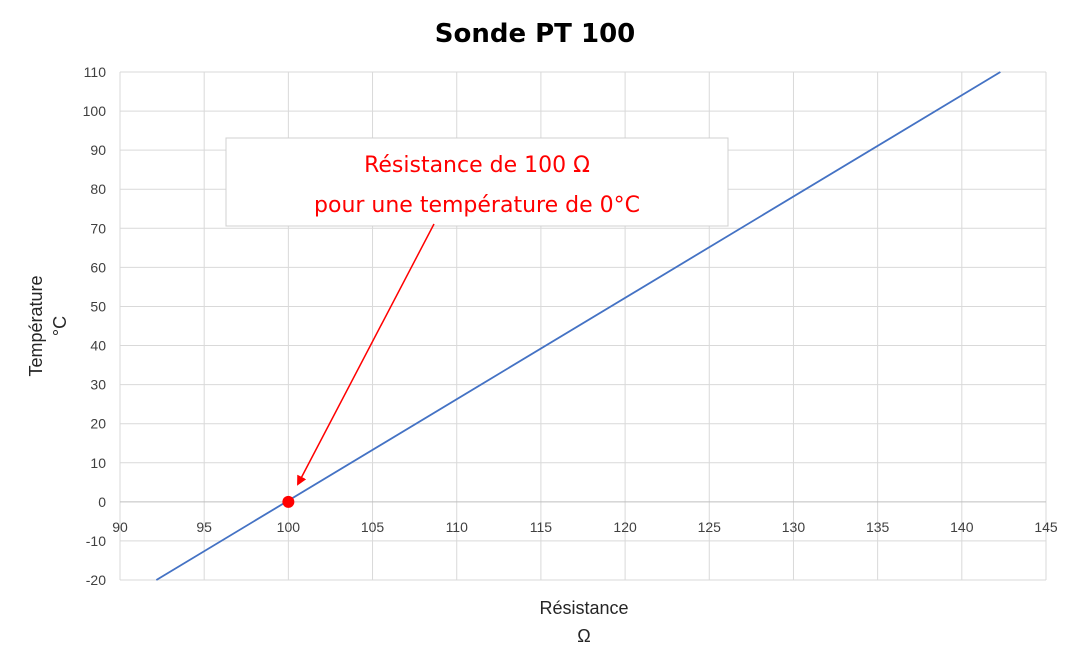 This screenshot has height=652, width=1070. What do you see at coordinates (98, 346) in the screenshot?
I see `y-tick-label: 40` at bounding box center [98, 346].